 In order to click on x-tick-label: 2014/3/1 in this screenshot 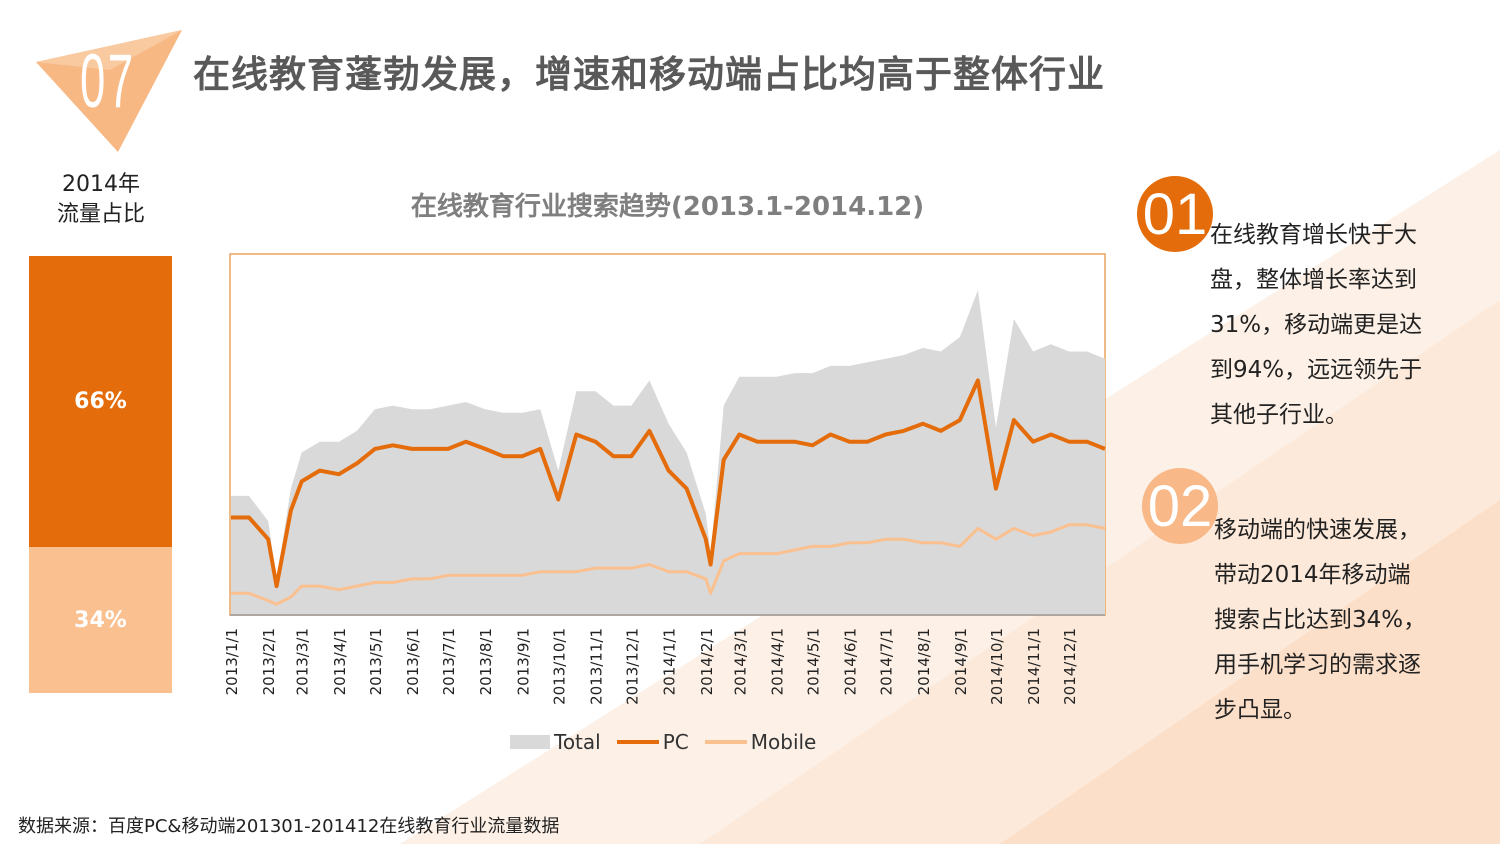, I will do `click(740, 661)`.